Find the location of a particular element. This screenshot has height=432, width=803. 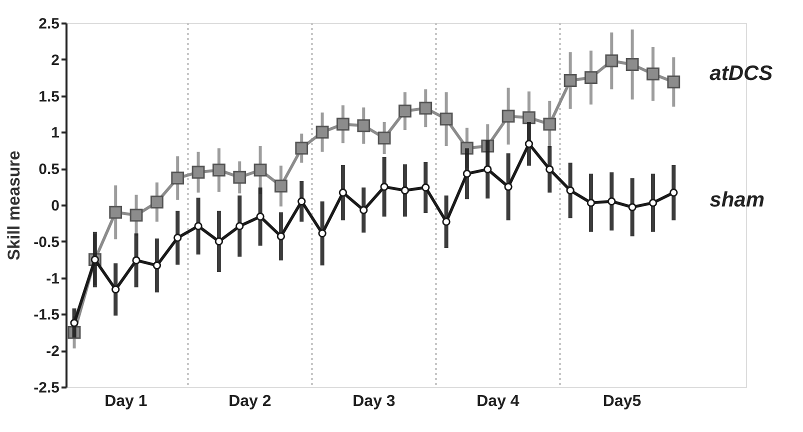

series-label: atDCS is located at coordinates (741, 73).